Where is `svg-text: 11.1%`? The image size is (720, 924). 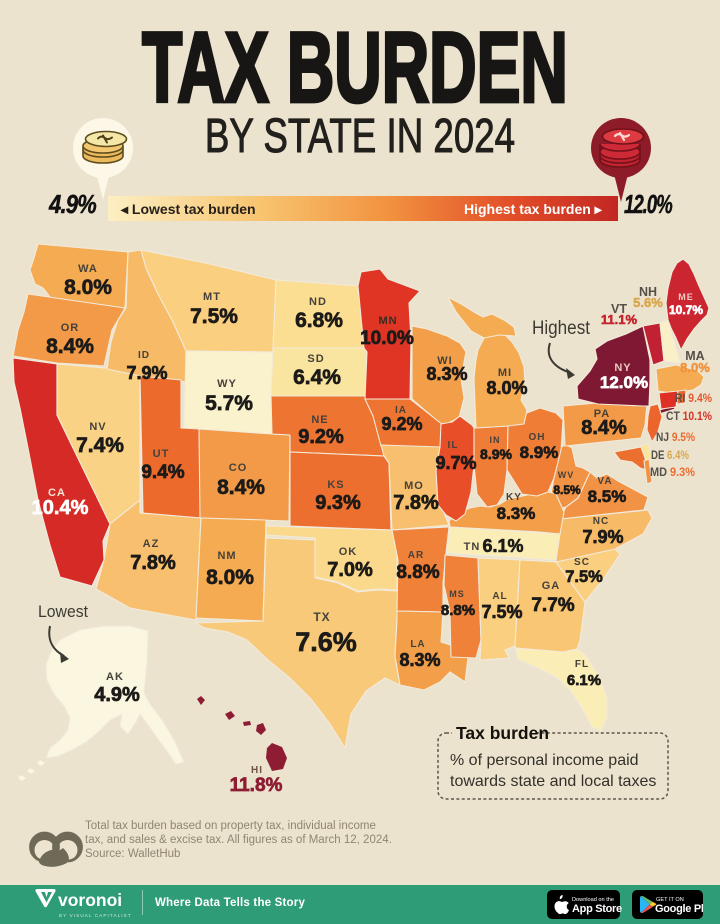 svg-text: 11.1% is located at coordinates (619, 319).